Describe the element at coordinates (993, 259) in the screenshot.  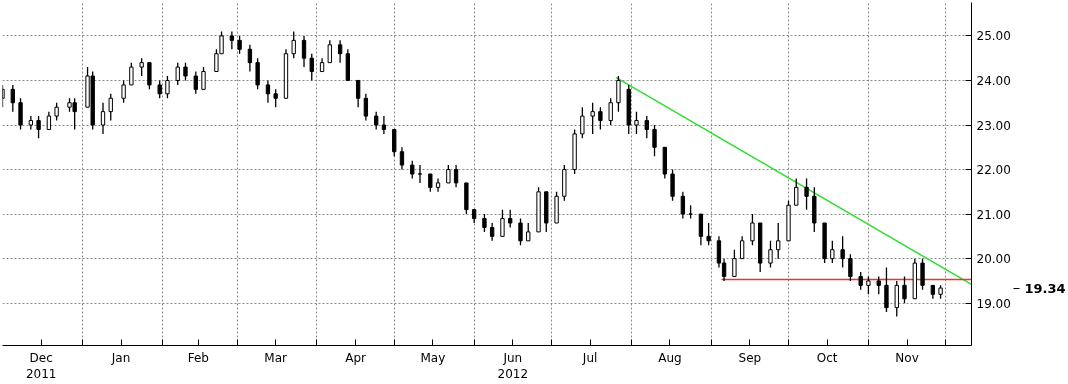
I see `y-tick-label: 20.00` at that location.